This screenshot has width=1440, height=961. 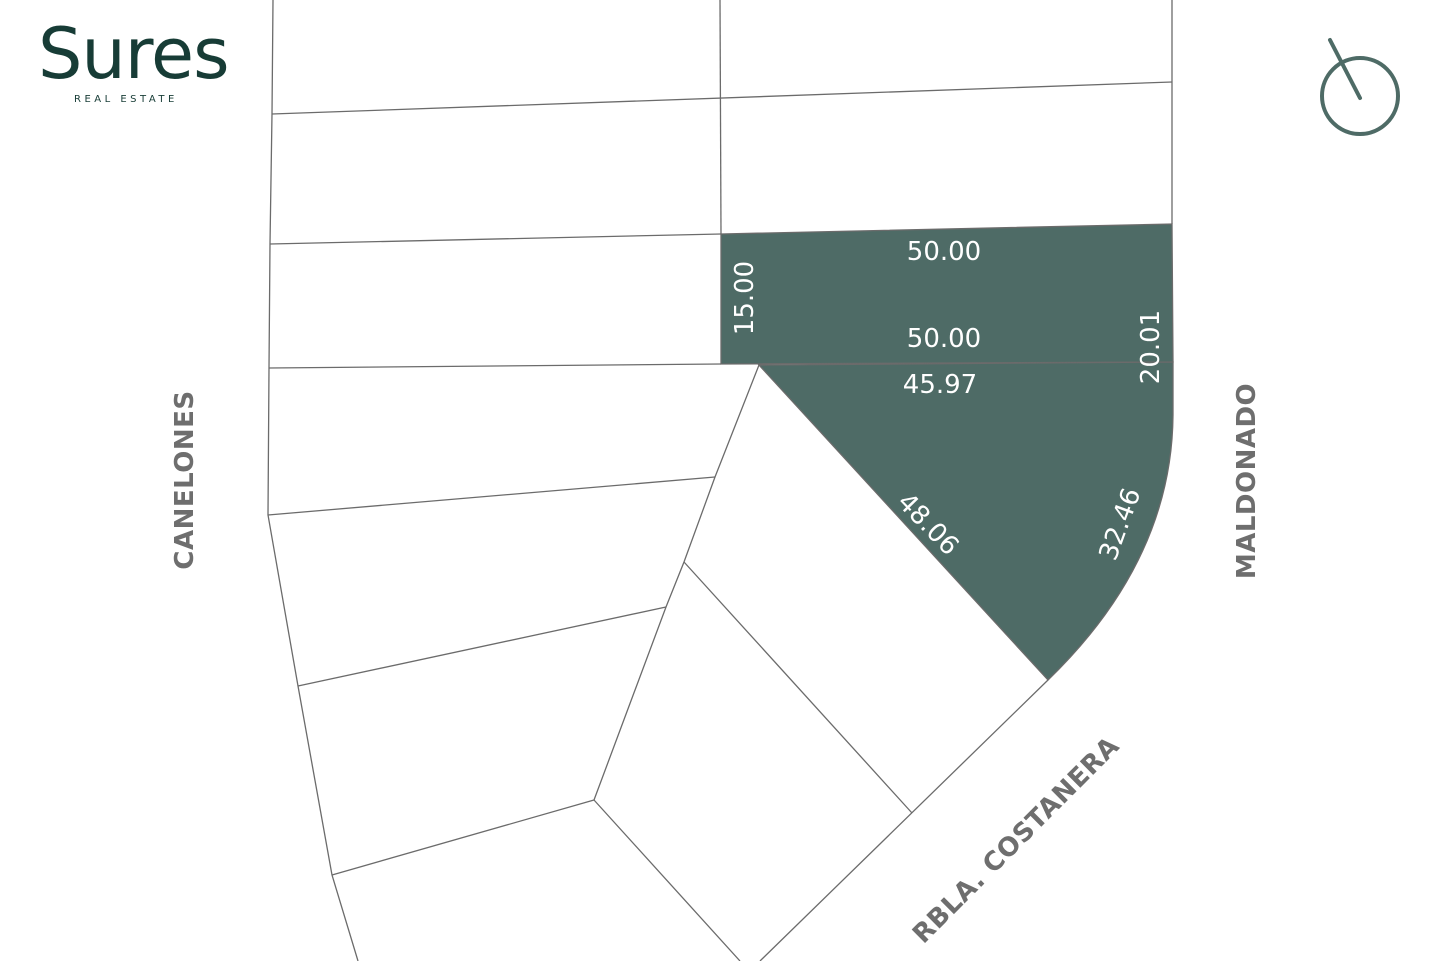 I want to click on north-compass-icon, so click(x=1360, y=87).